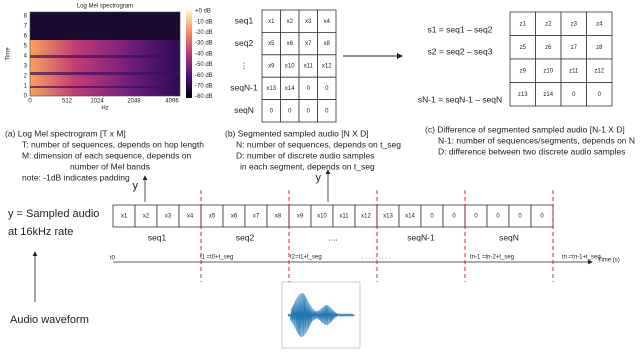  Describe the element at coordinates (523, 71) in the screenshot. I see `cell-text: z9` at that location.